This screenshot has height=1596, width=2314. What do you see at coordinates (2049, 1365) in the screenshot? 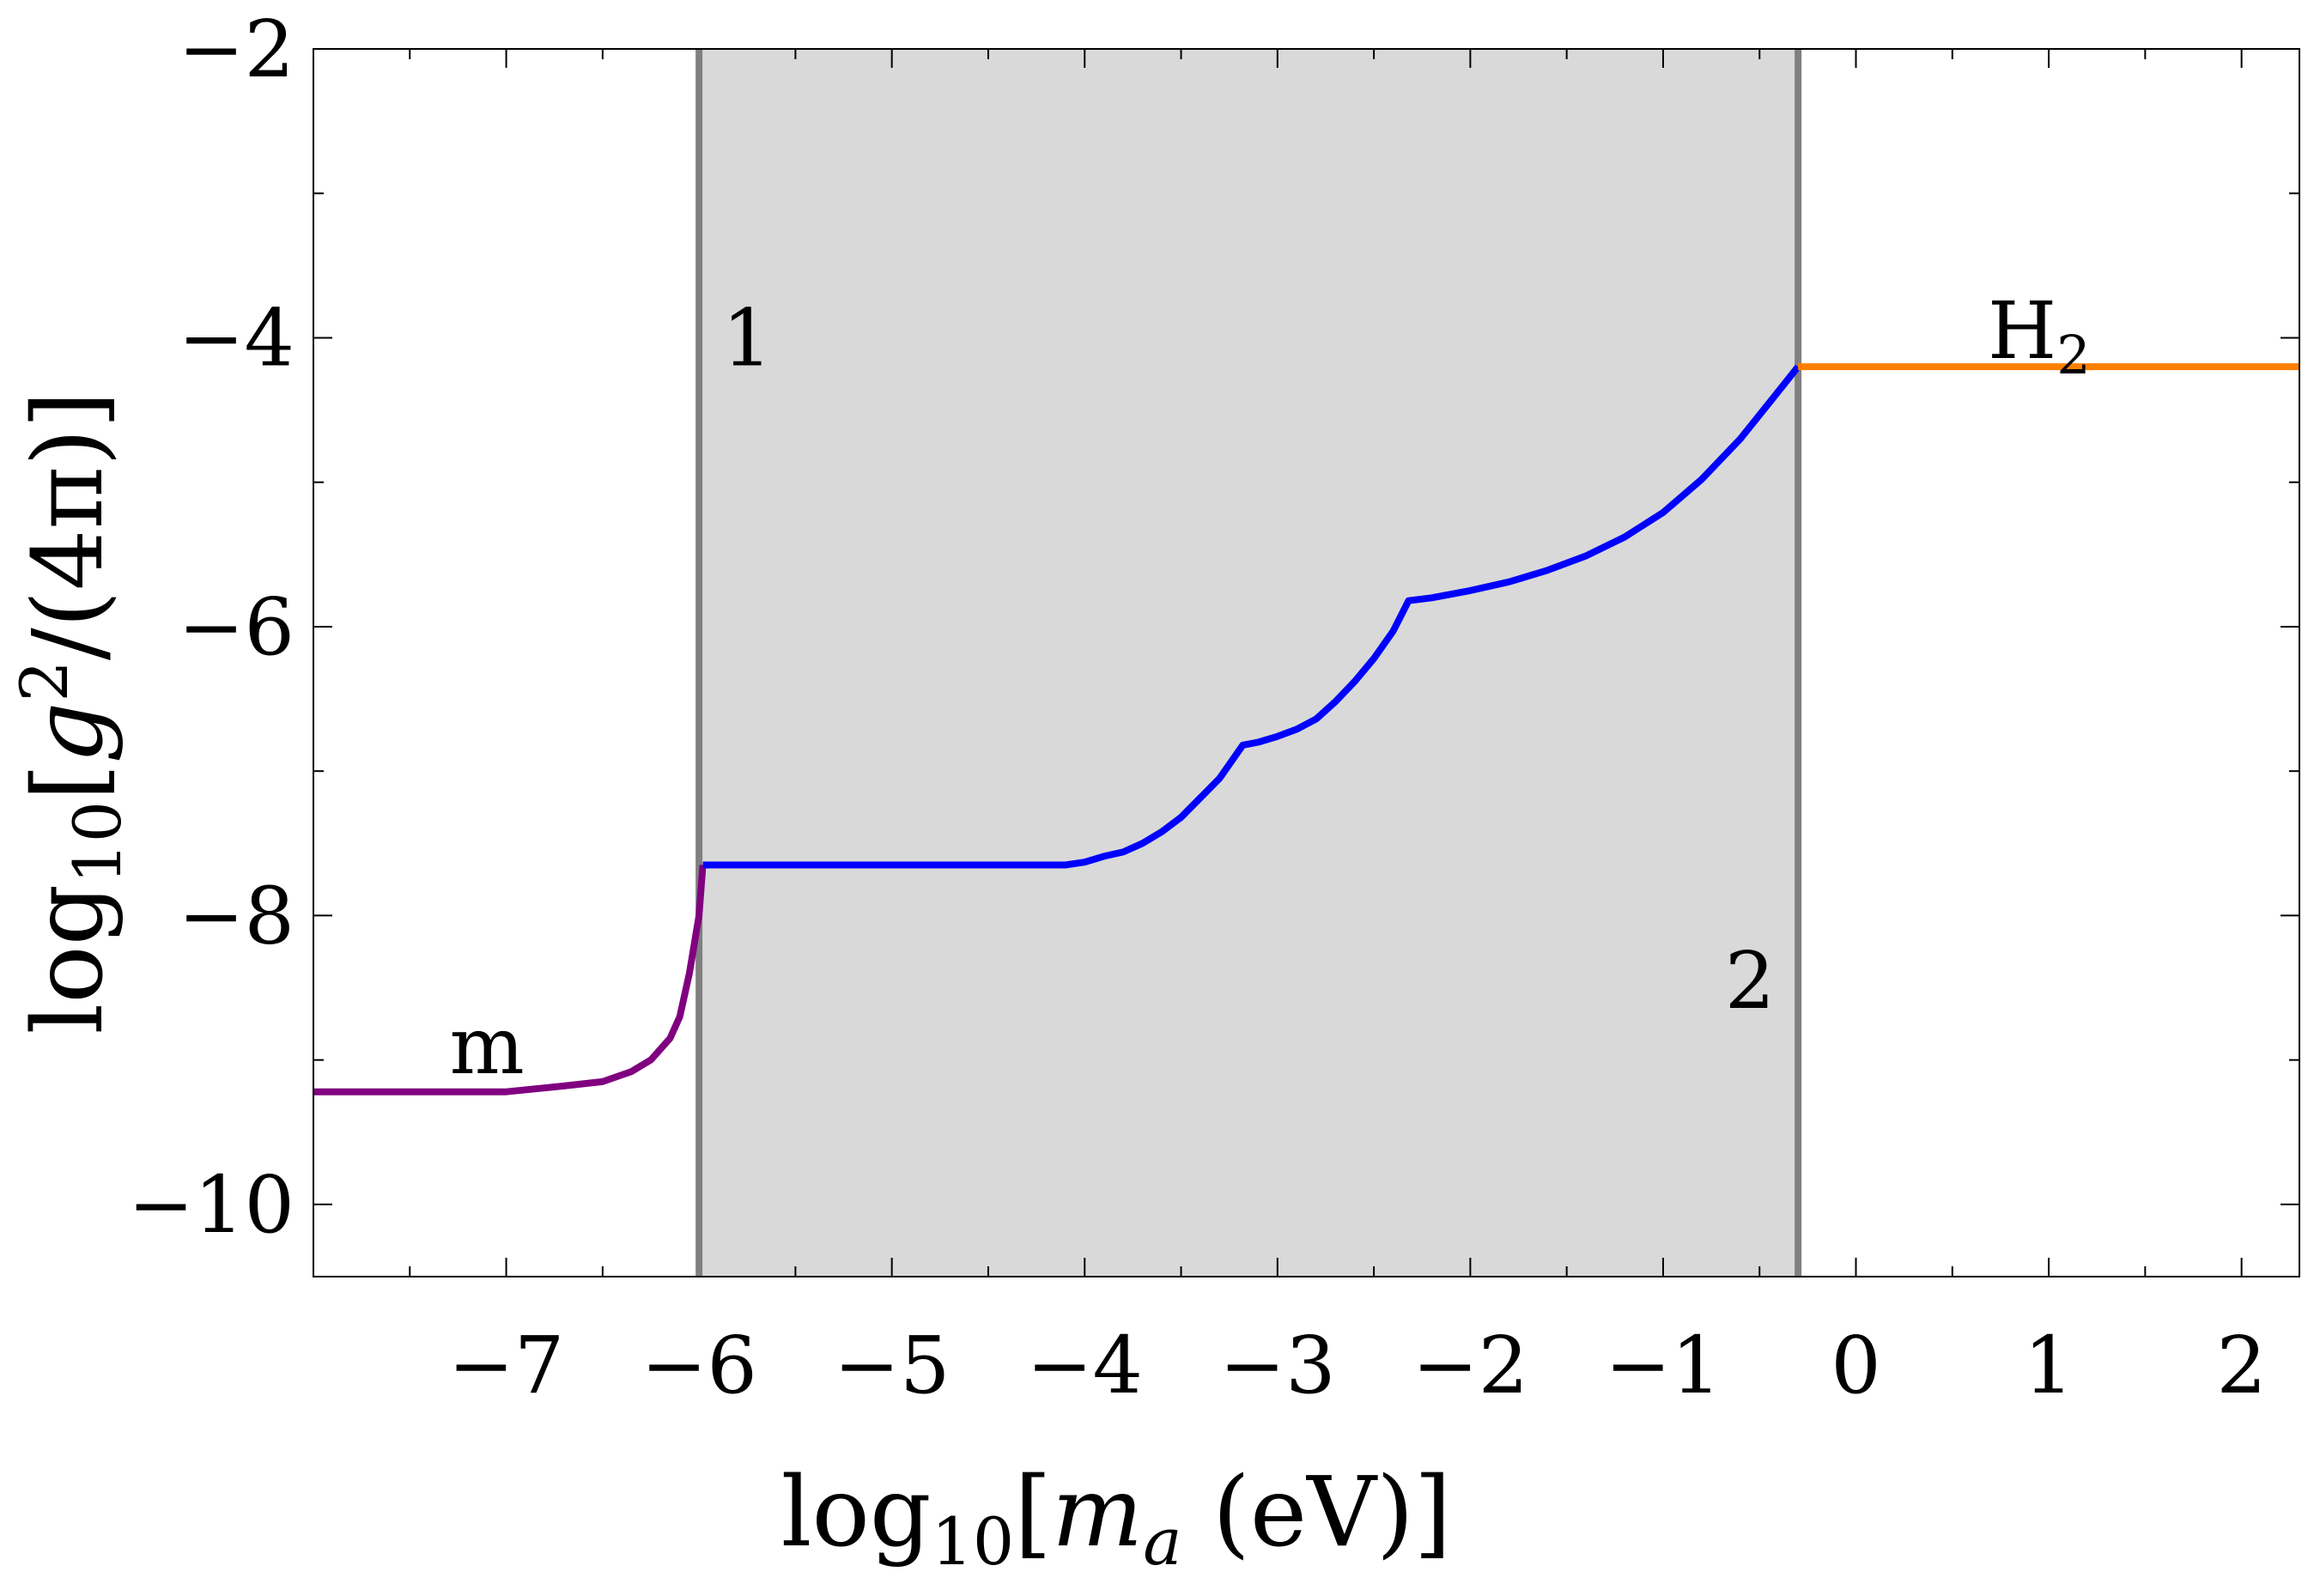
I see `x-tick-label-8: 1` at bounding box center [2049, 1365].